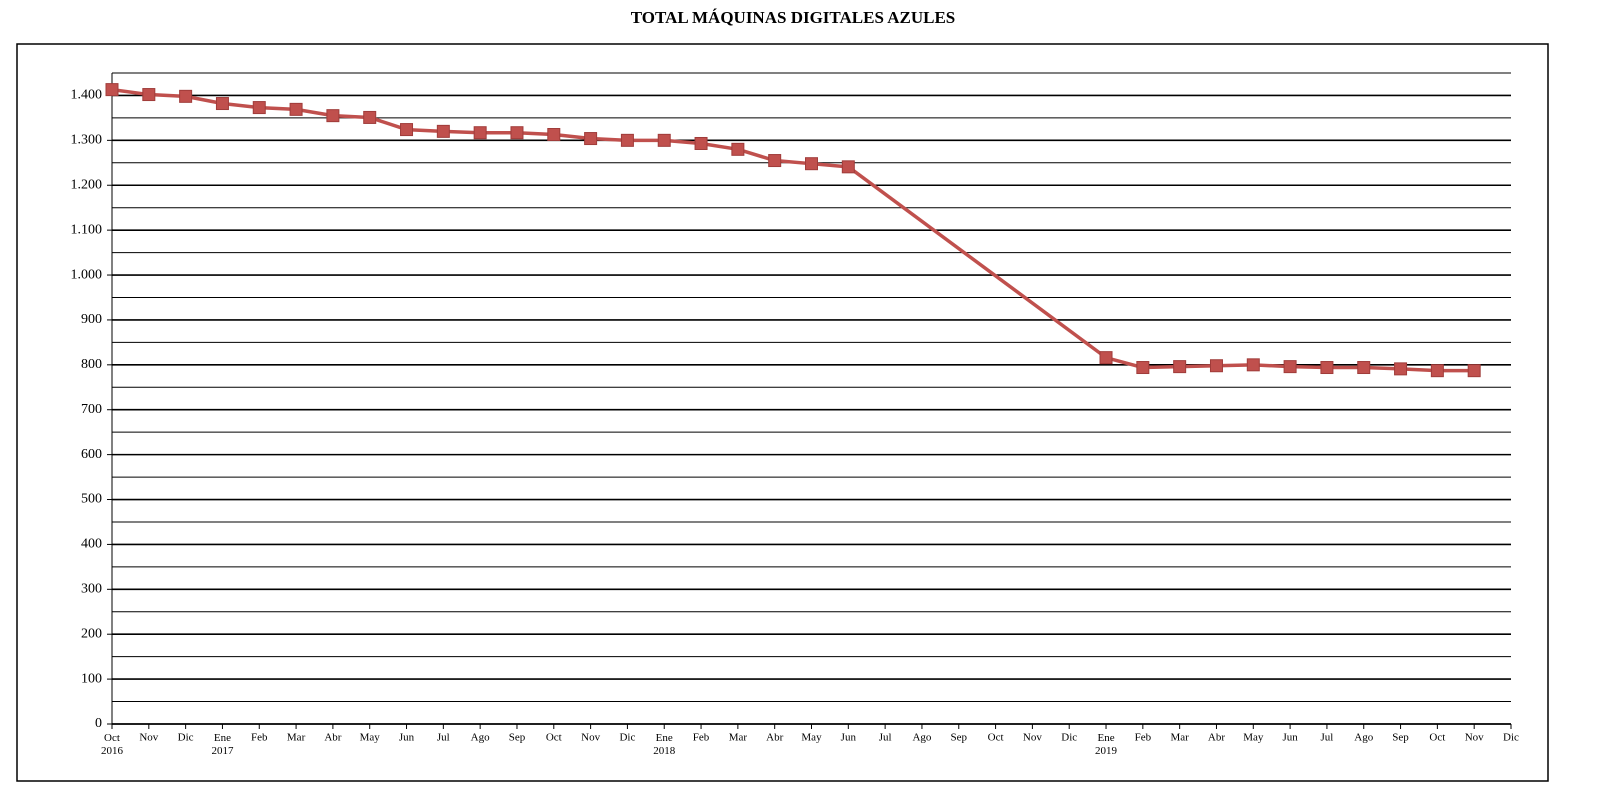 This screenshot has height=811, width=1600. What do you see at coordinates (87, 229) in the screenshot?
I see `y-tick-label: 1.100` at bounding box center [87, 229].